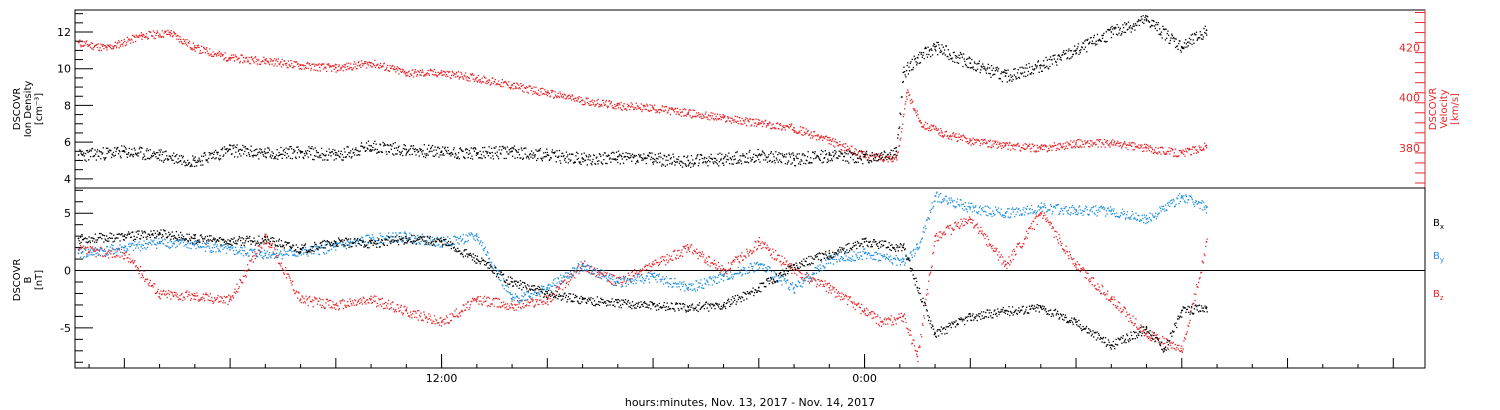 Image resolution: width=1500 pixels, height=410 pixels. What do you see at coordinates (617, 156) in the screenshot?
I see `data-point-anchor` at bounding box center [617, 156].